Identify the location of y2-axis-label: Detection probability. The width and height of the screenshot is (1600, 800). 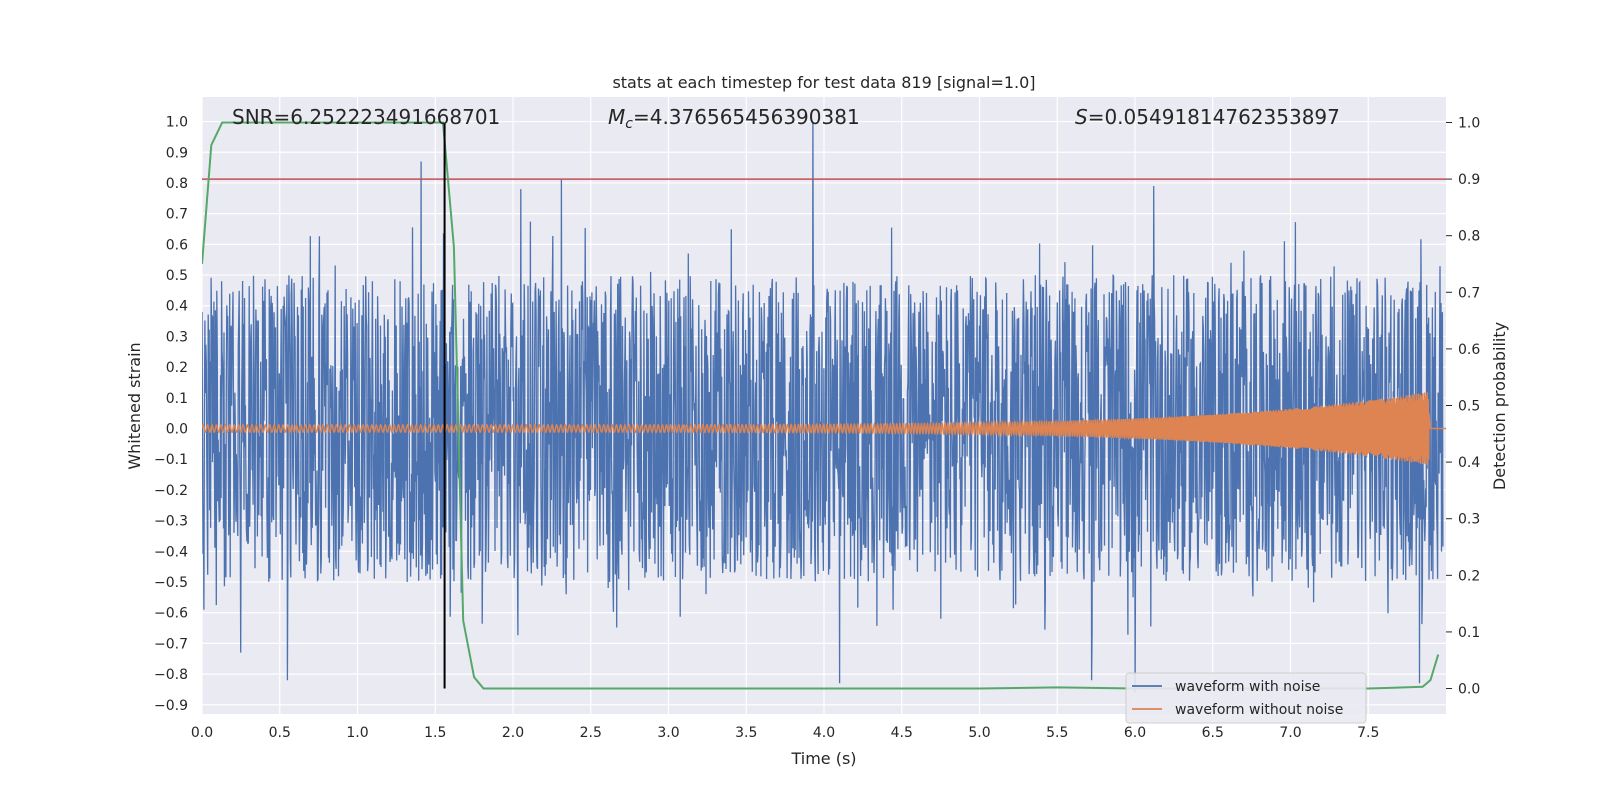
(1499, 406).